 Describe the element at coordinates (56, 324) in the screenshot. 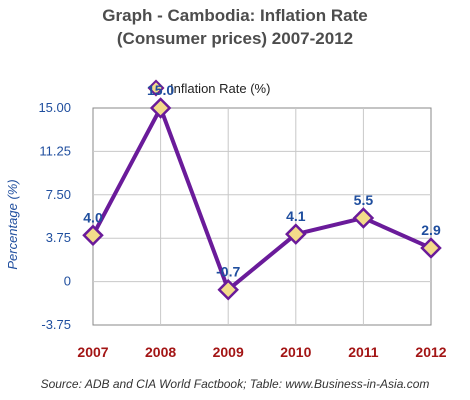

I see `y-tick-label: -3.75` at that location.